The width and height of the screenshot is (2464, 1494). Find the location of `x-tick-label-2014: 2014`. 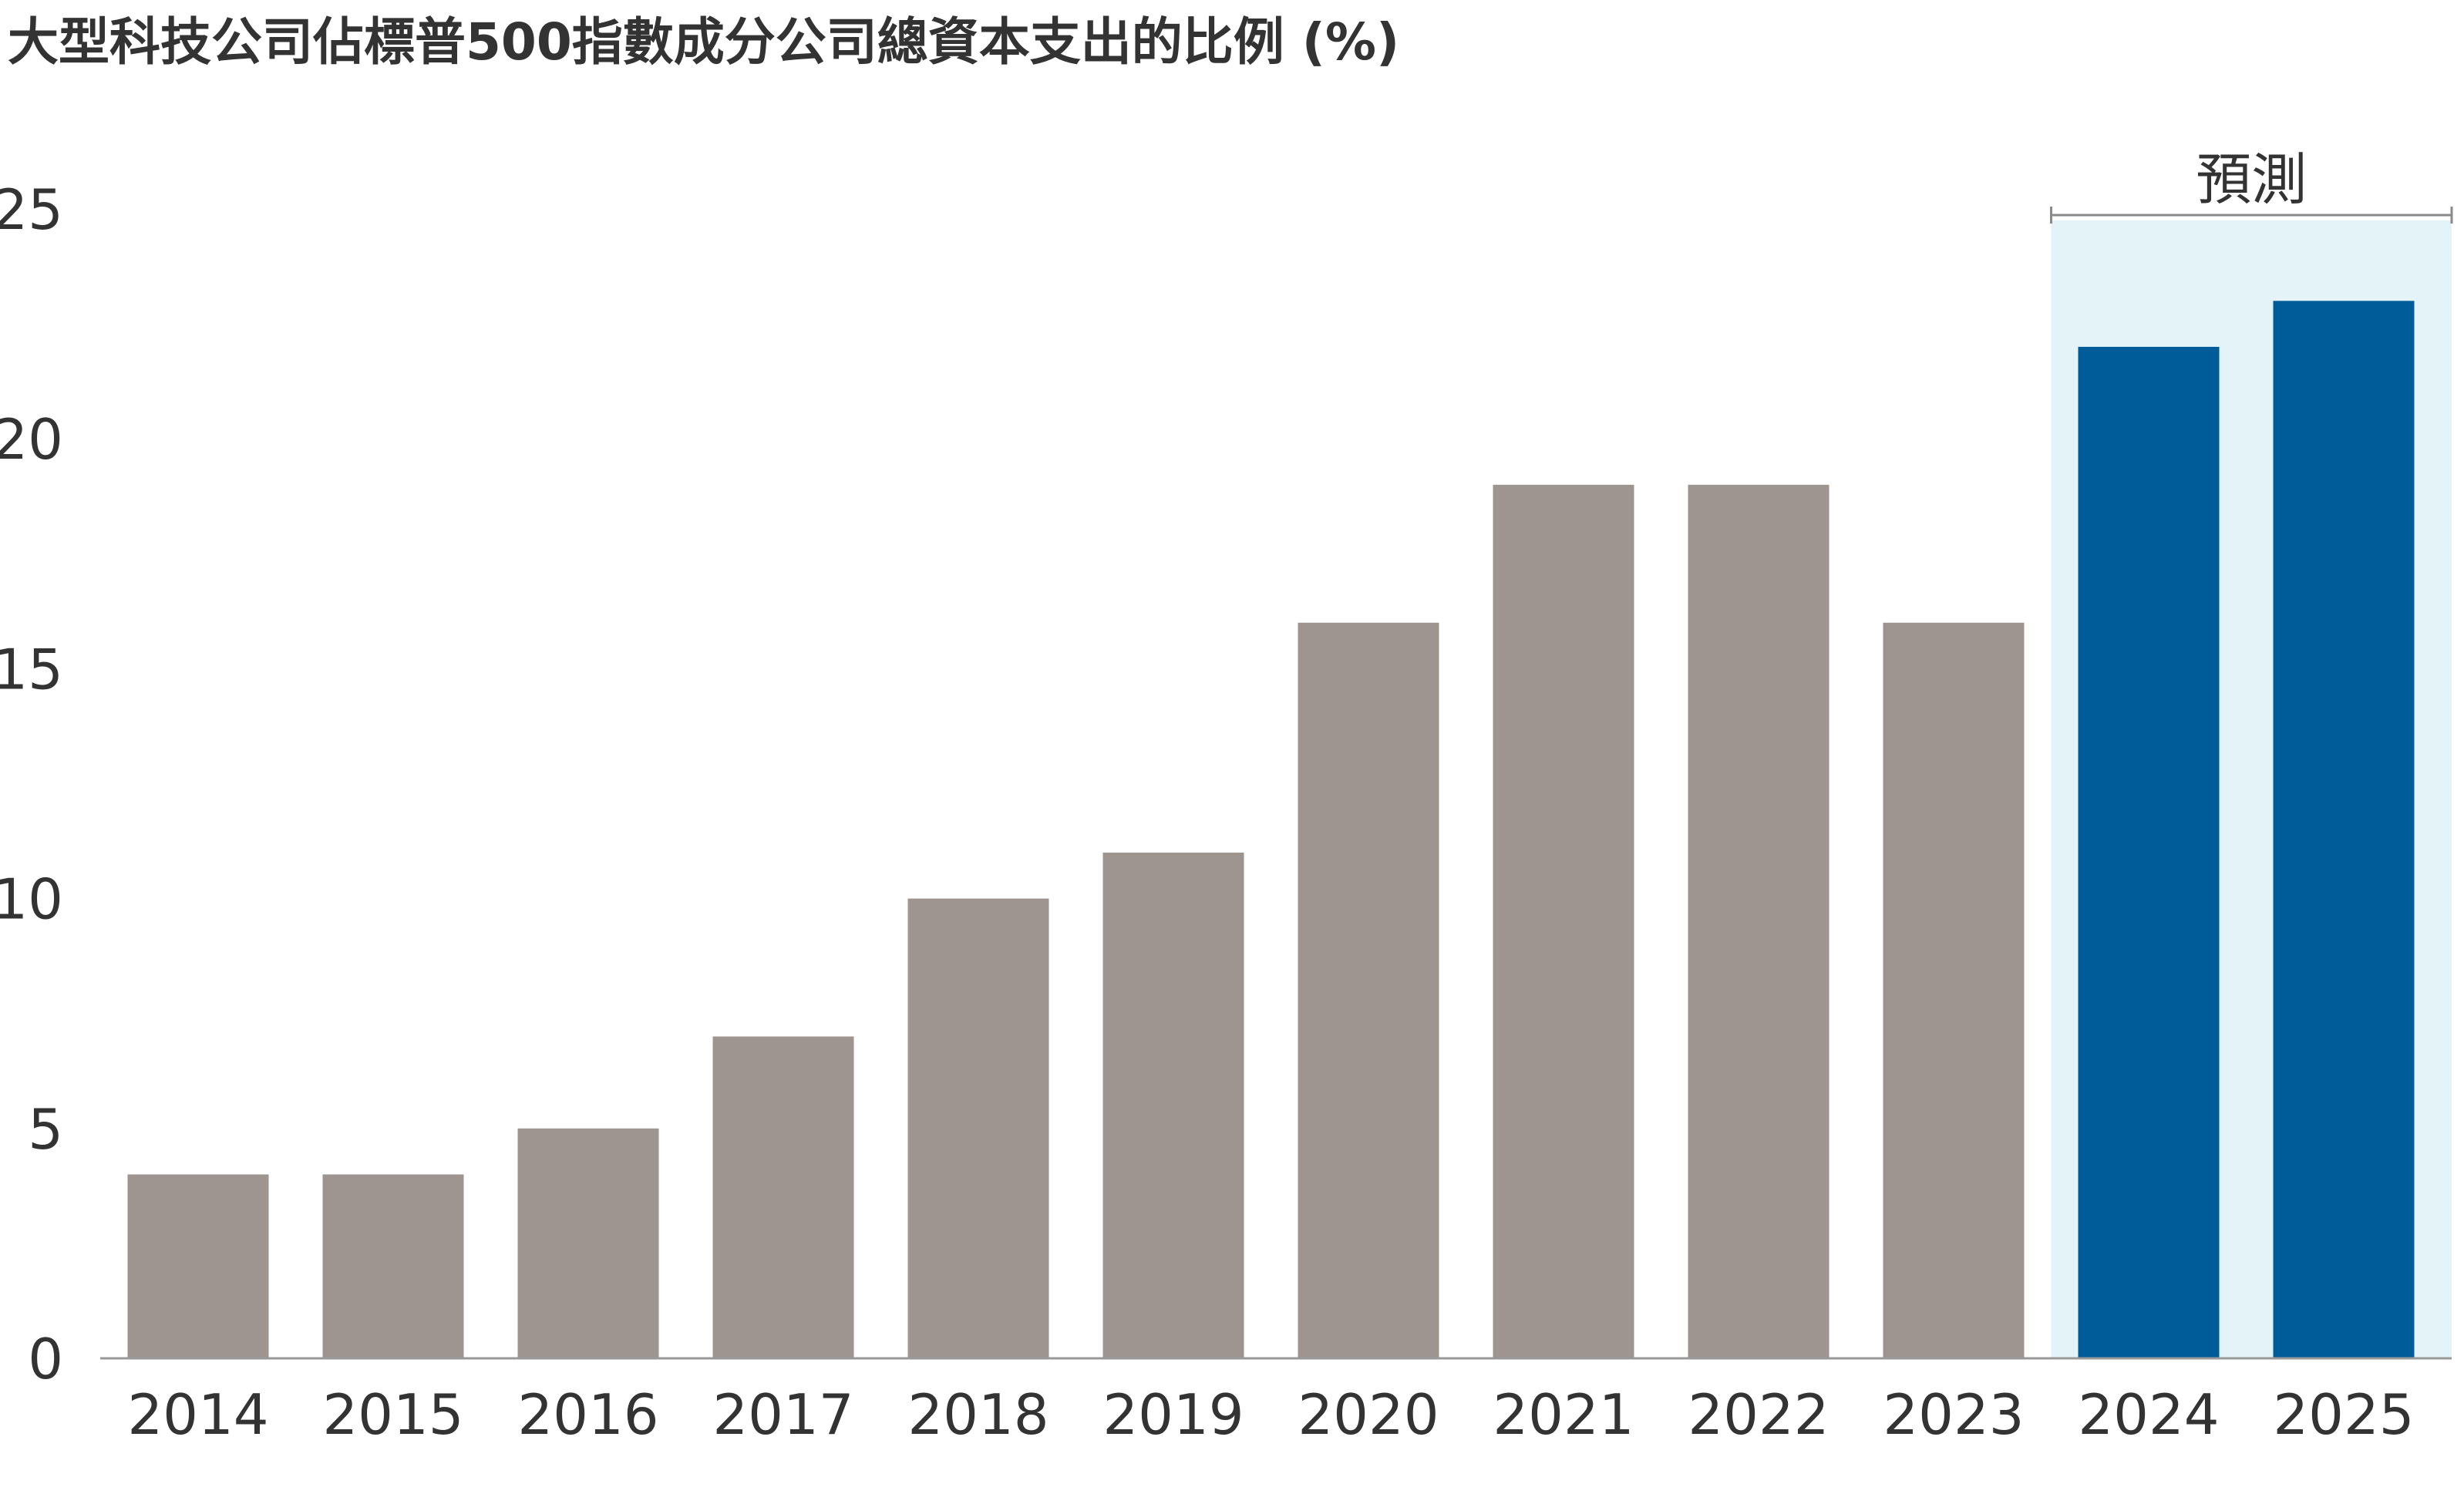

x-tick-label-2014: 2014 is located at coordinates (197, 1414).